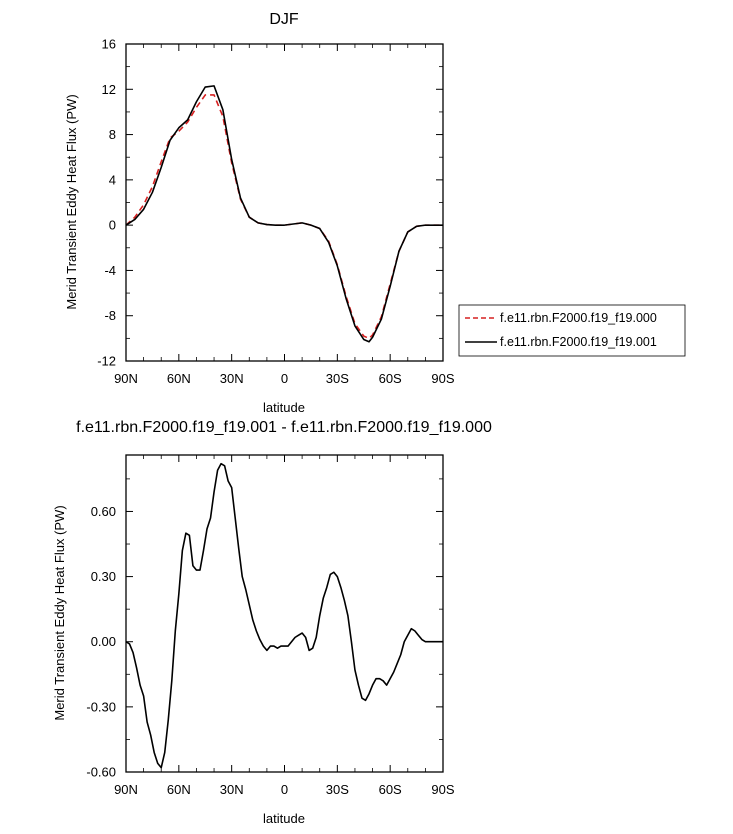  Describe the element at coordinates (109, 44) in the screenshot. I see `y-tick-label: 16` at that location.